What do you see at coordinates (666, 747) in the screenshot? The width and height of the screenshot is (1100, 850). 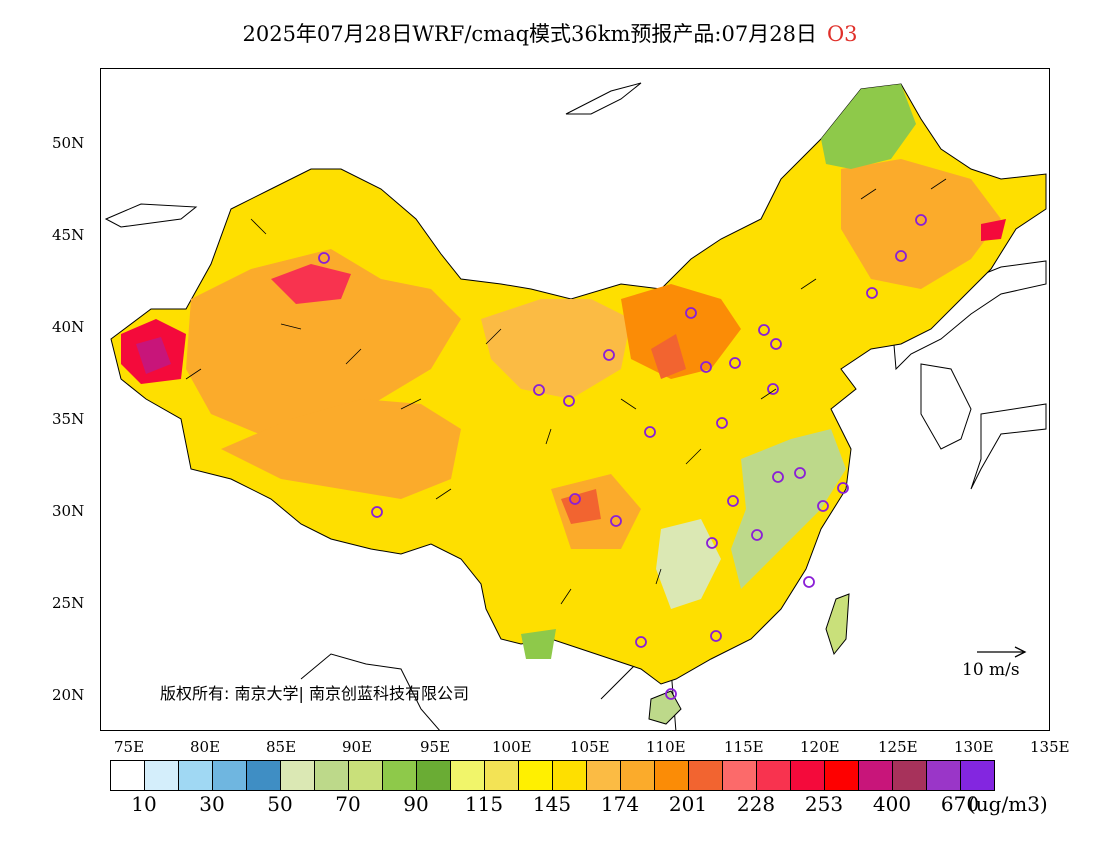 I see `lon-tick: 110E` at bounding box center [666, 747].